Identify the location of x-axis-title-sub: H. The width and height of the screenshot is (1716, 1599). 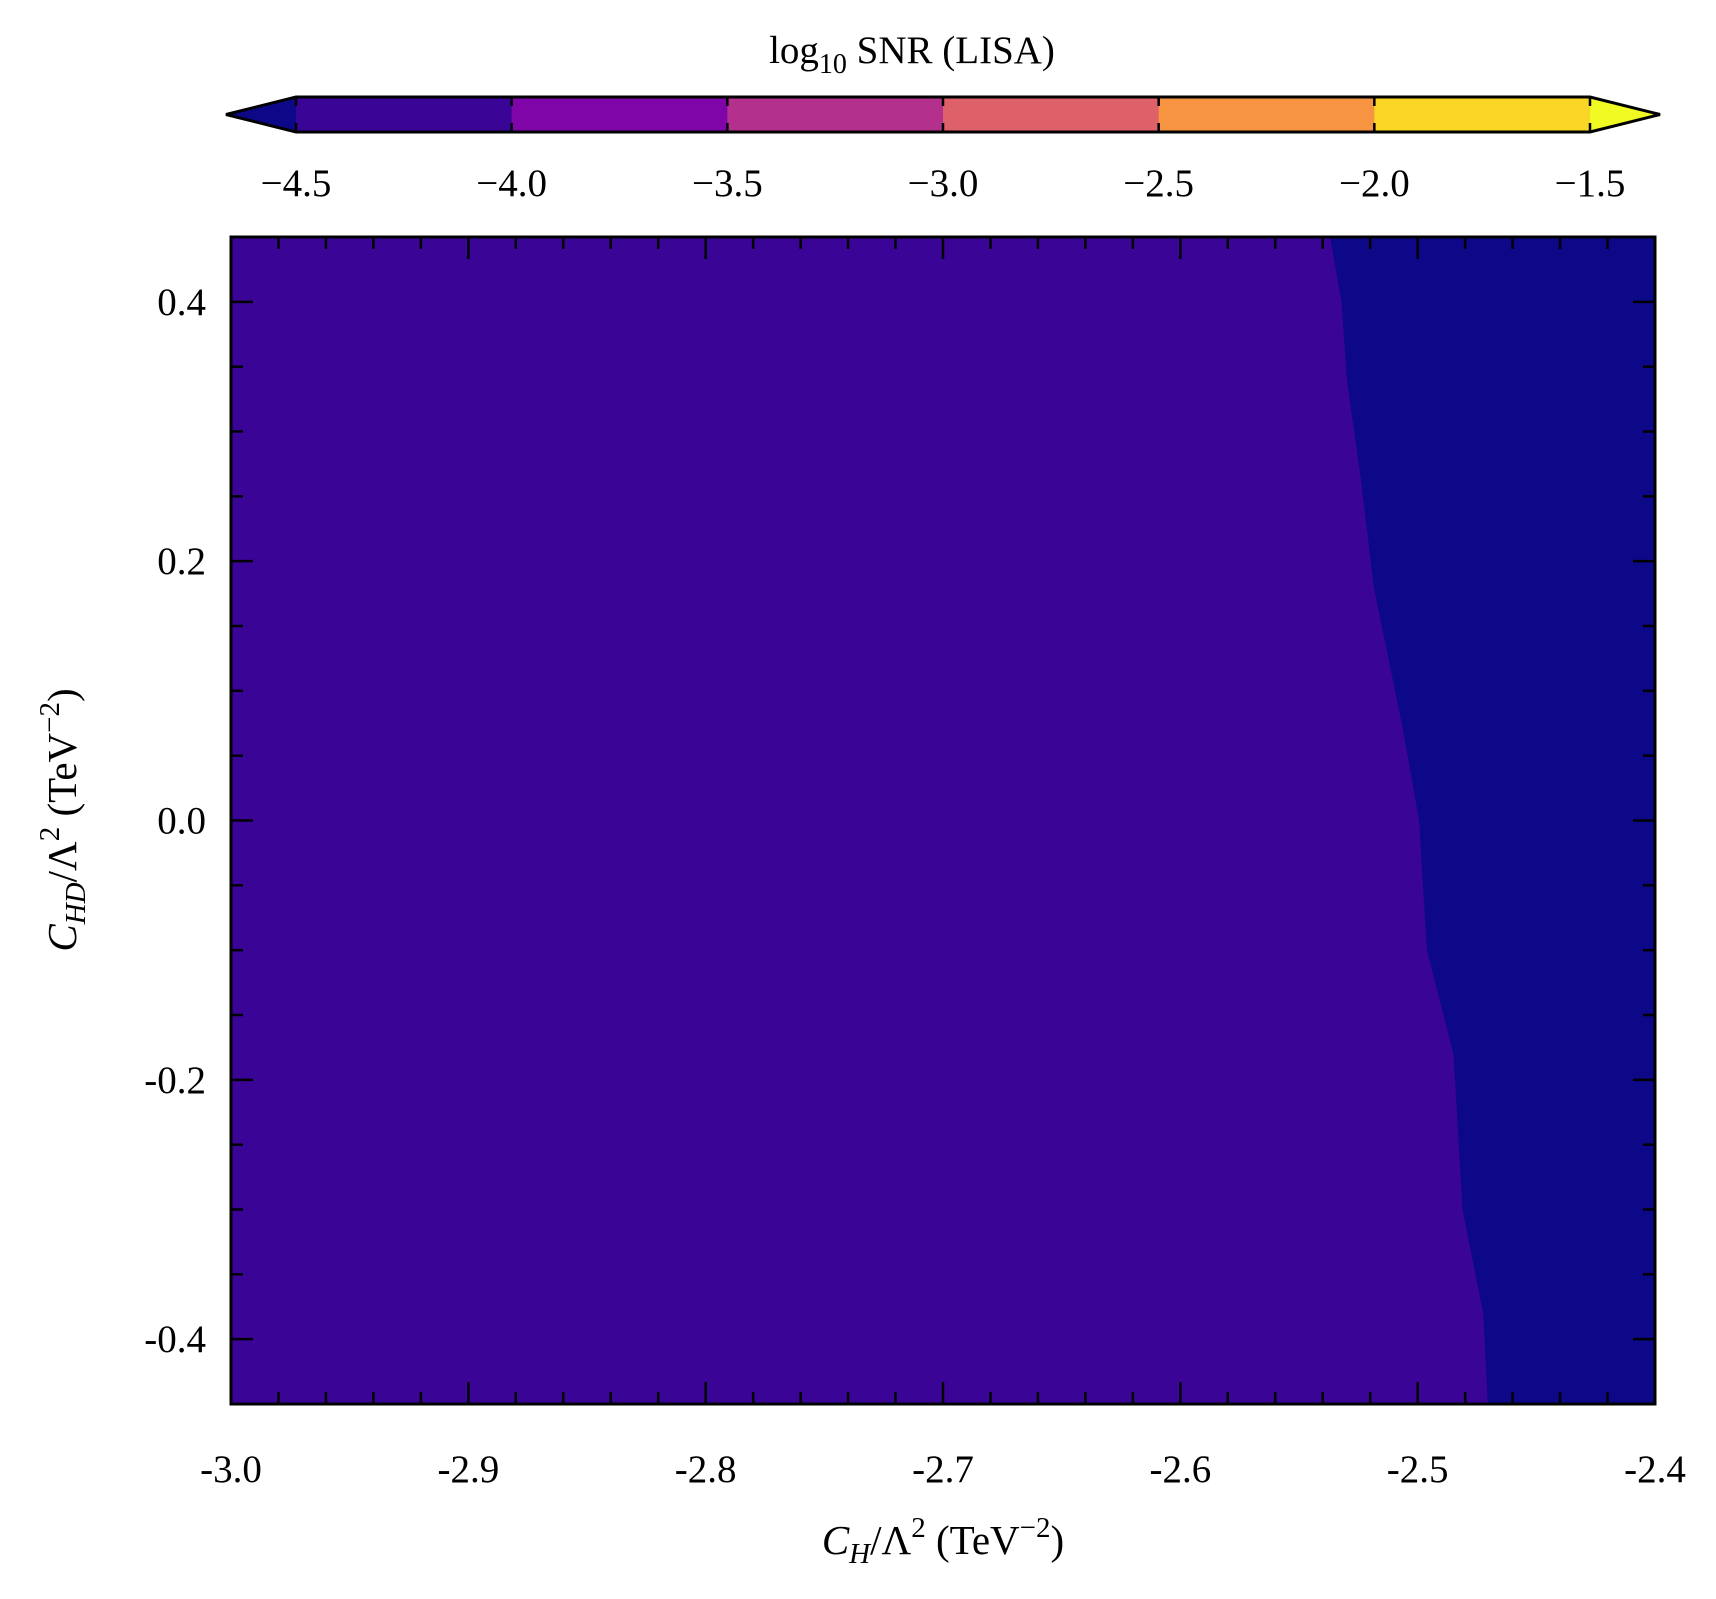
(860, 1554).